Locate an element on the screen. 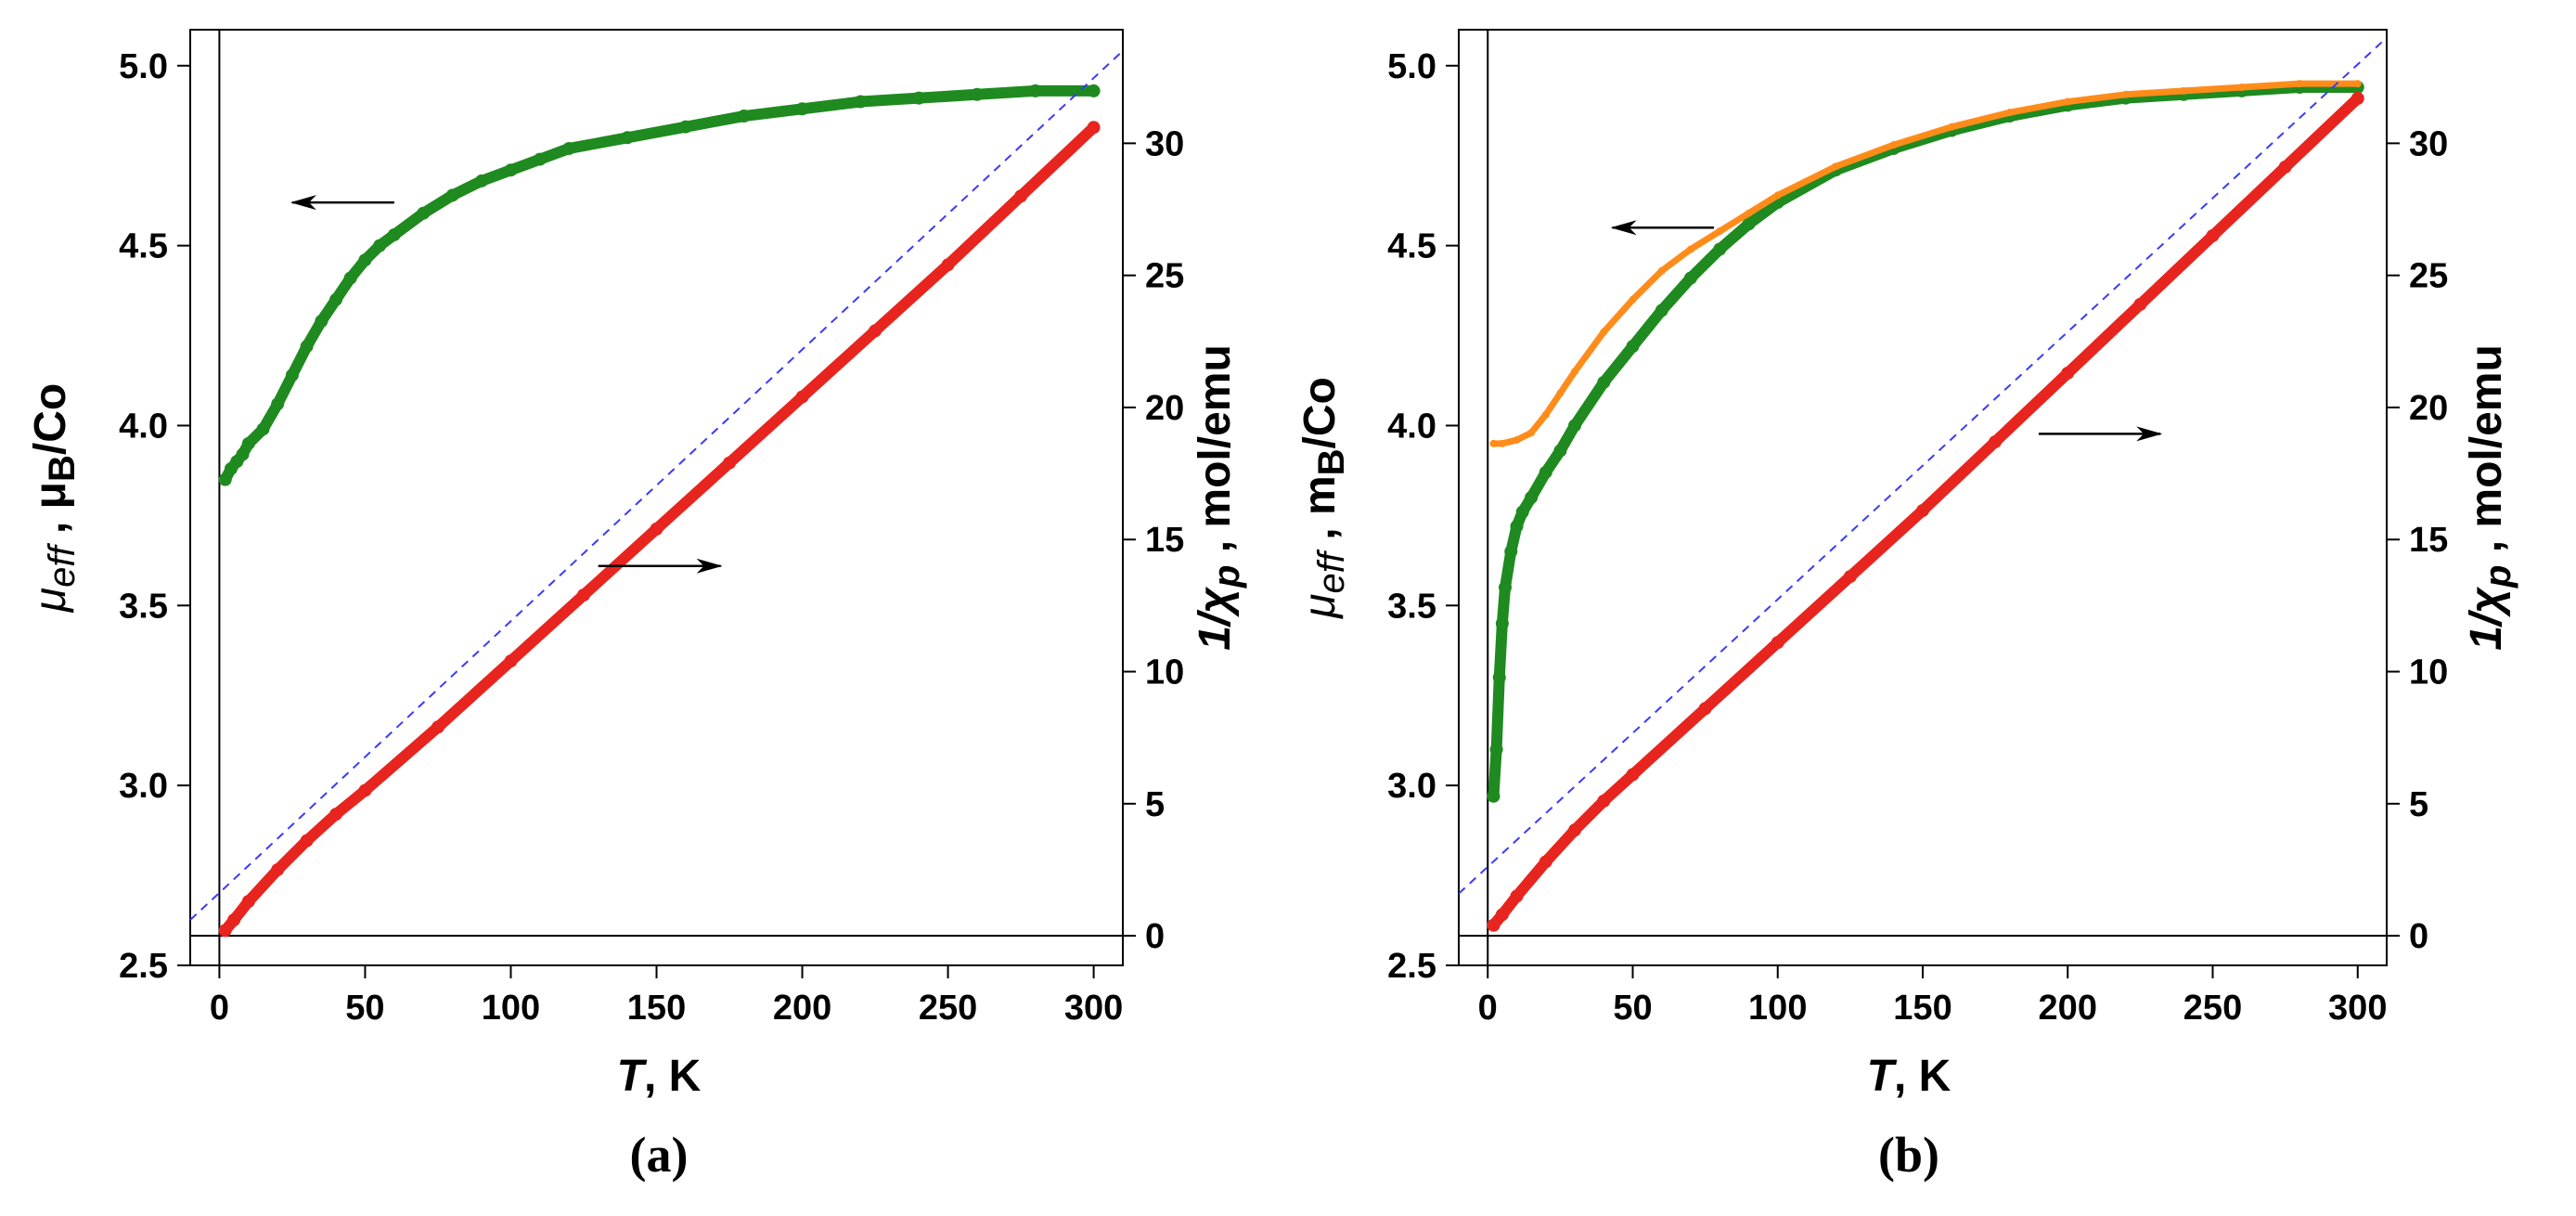 This screenshot has width=2576, height=1216. y-left-title-sub2: B is located at coordinates (62, 468).